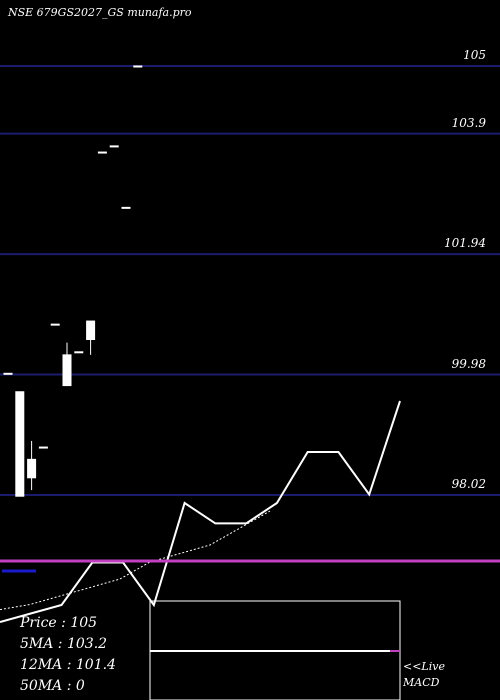 The image size is (500, 700). Describe the element at coordinates (52, 686) in the screenshot. I see `ma50-readout: 50MA : 0` at that location.